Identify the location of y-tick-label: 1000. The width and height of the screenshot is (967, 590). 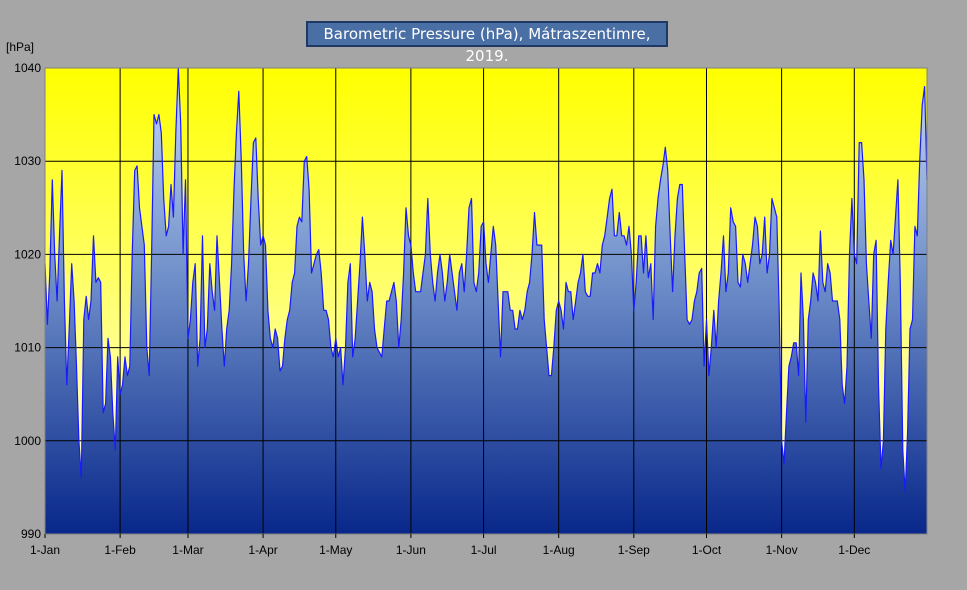
(27, 441).